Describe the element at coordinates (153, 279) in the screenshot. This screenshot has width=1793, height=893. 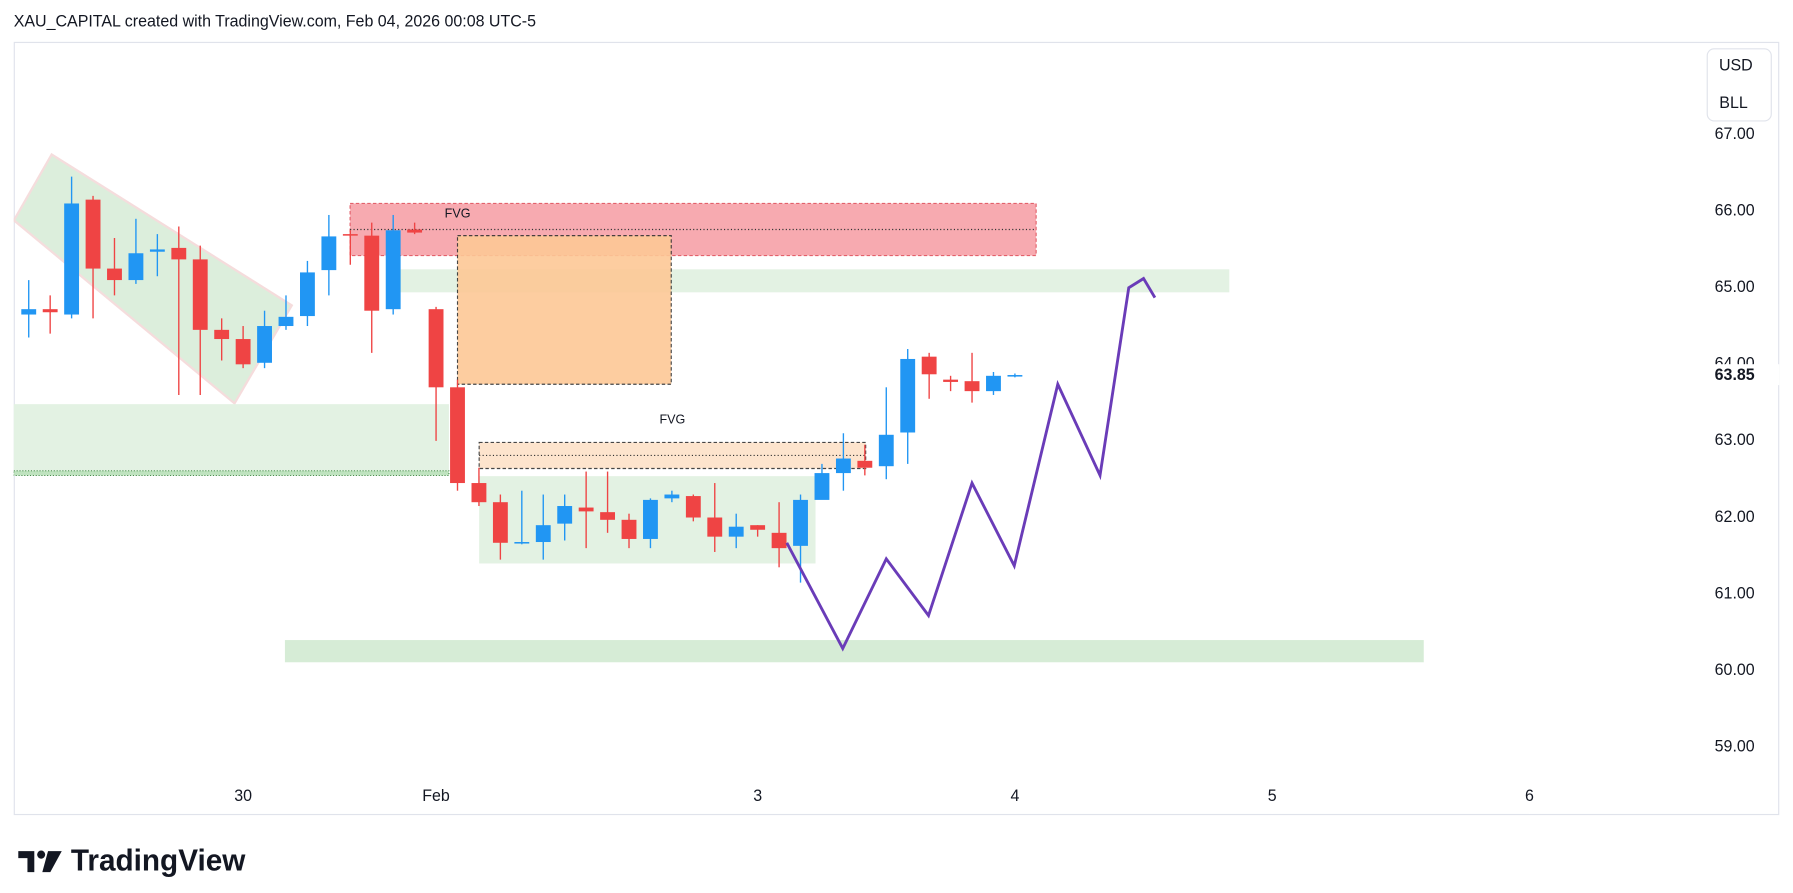
I see `channel` at that location.